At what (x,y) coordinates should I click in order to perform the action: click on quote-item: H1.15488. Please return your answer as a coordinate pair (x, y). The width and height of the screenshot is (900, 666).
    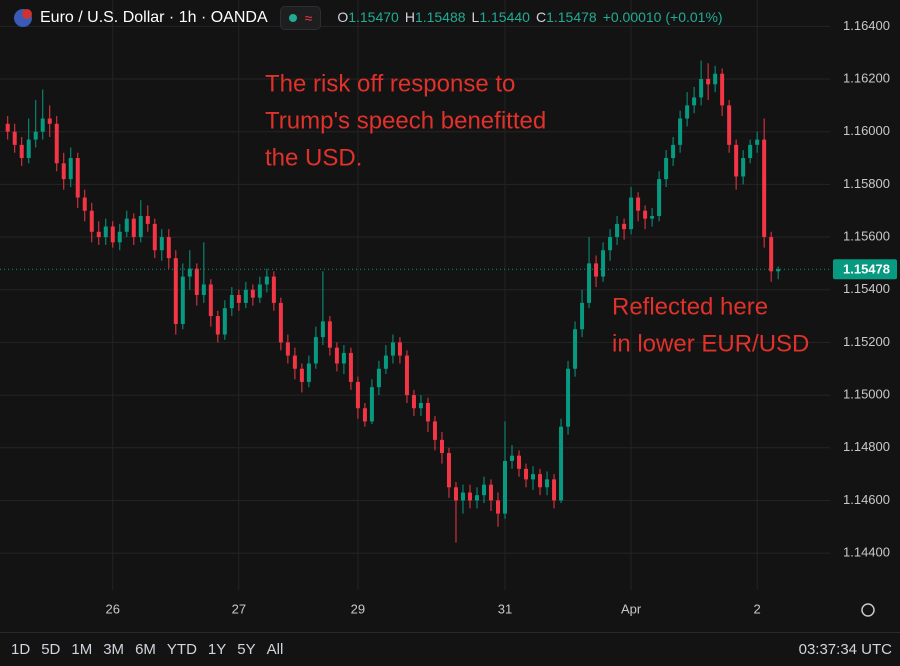
    Looking at the image, I should click on (435, 17).